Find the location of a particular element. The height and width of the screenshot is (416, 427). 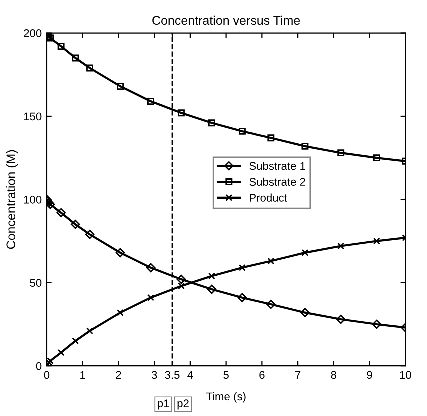

x-tick-label: 3.5 is located at coordinates (172, 375).